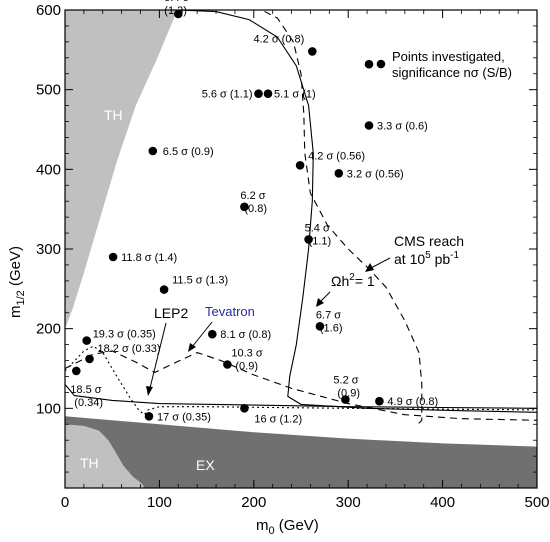  I want to click on y-tick-label: 500, so click(48, 90).